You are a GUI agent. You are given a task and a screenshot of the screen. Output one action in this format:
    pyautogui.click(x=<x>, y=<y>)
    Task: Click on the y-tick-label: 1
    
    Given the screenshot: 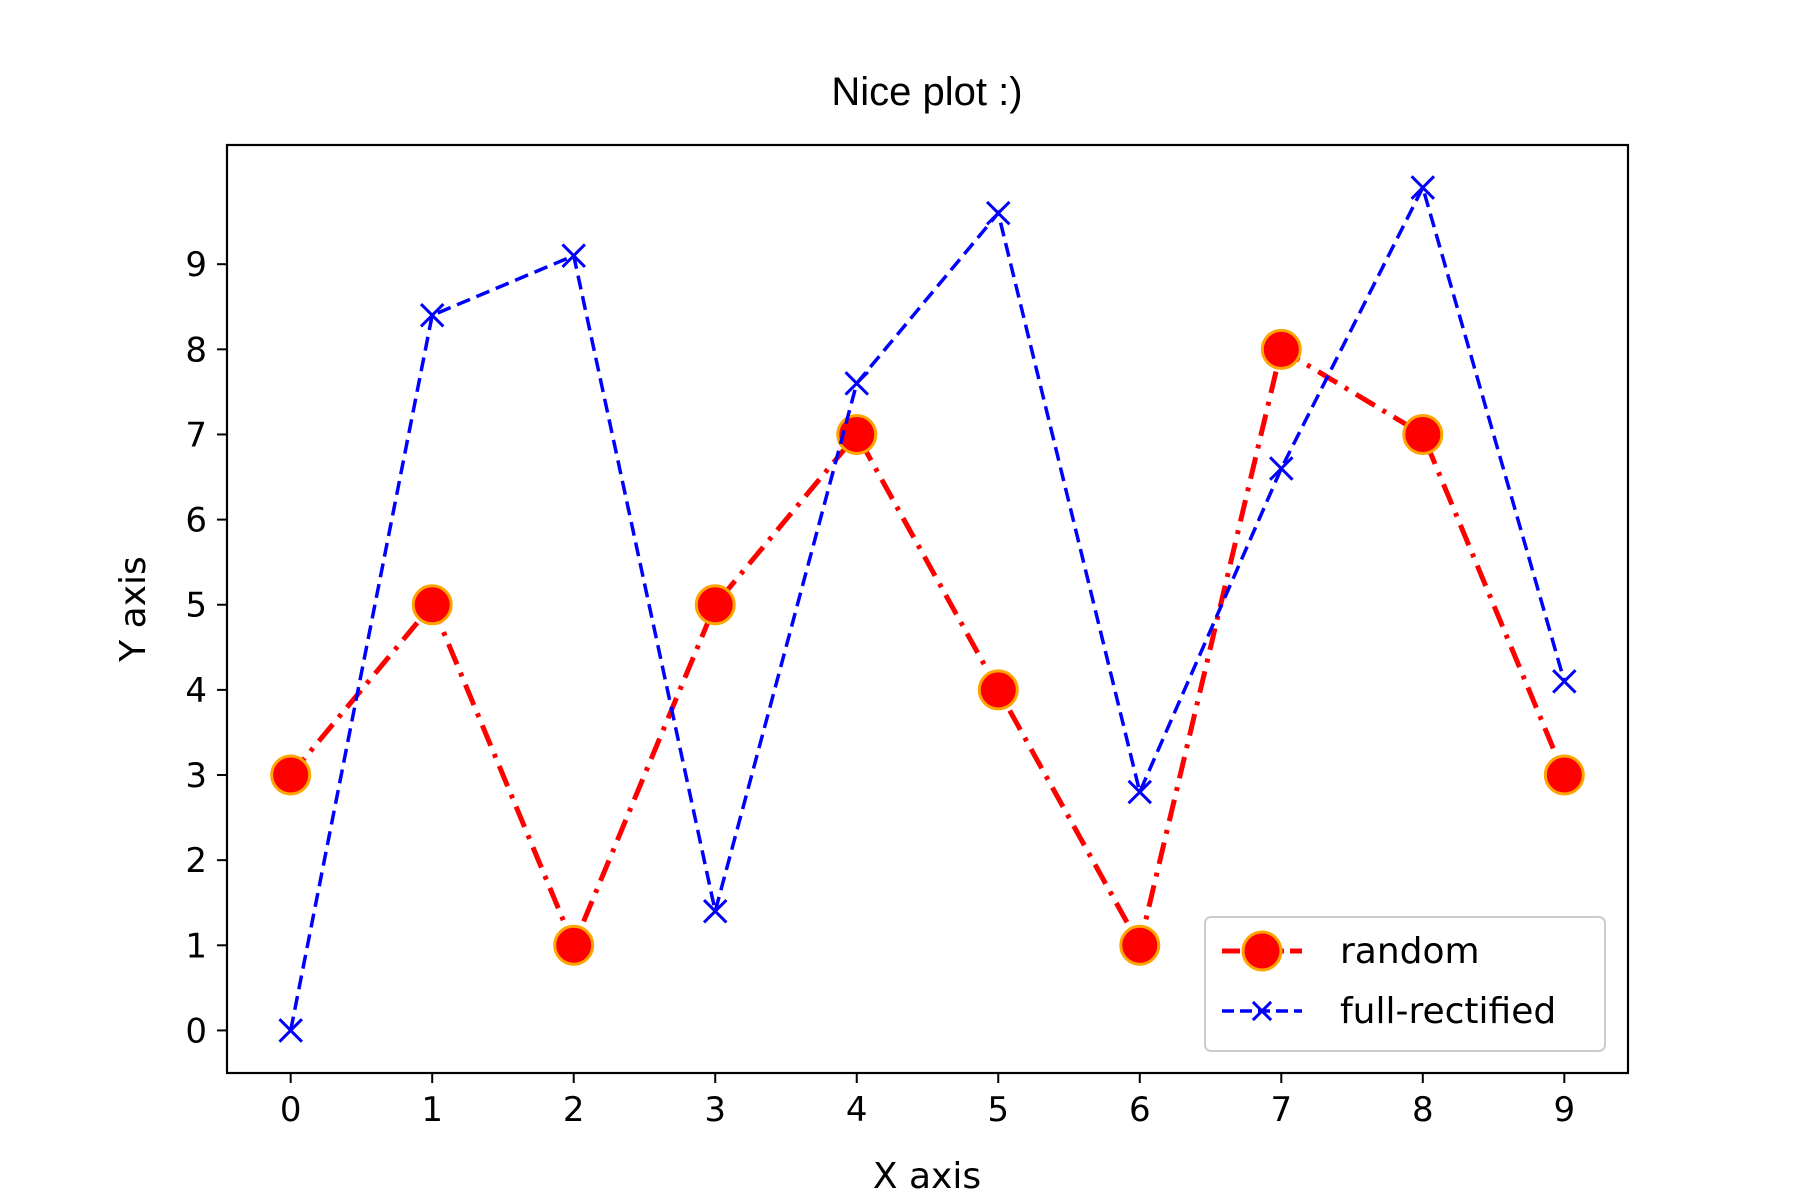 What is the action you would take?
    pyautogui.click(x=196, y=946)
    